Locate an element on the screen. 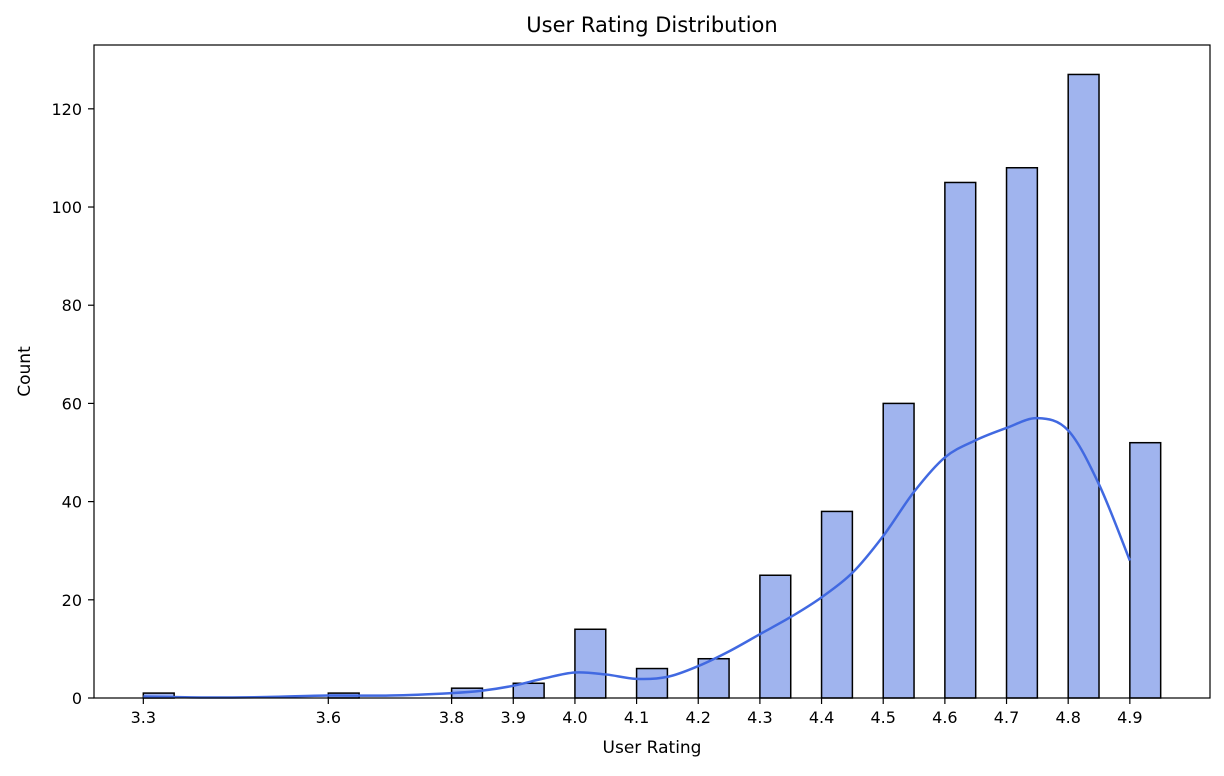 The width and height of the screenshot is (1224, 776). x-tick-label: 4.2 is located at coordinates (698, 717).